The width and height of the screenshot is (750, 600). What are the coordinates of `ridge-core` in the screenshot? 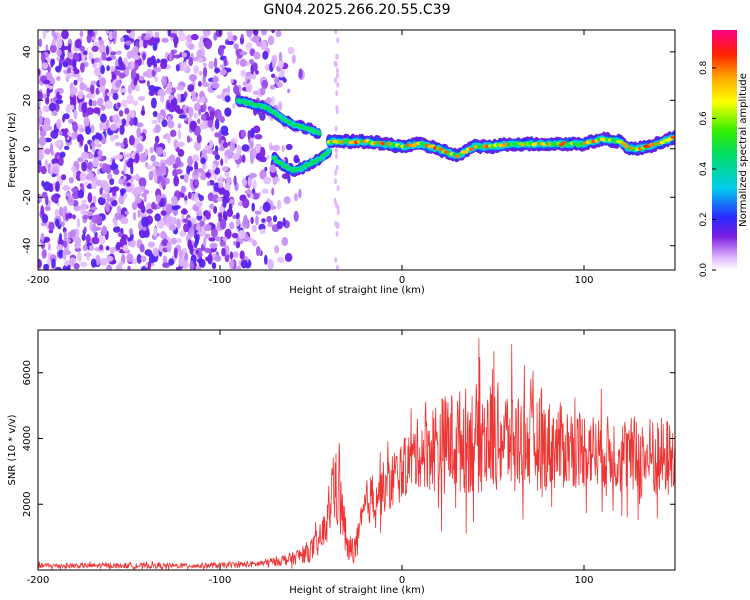 It's located at (471, 149).